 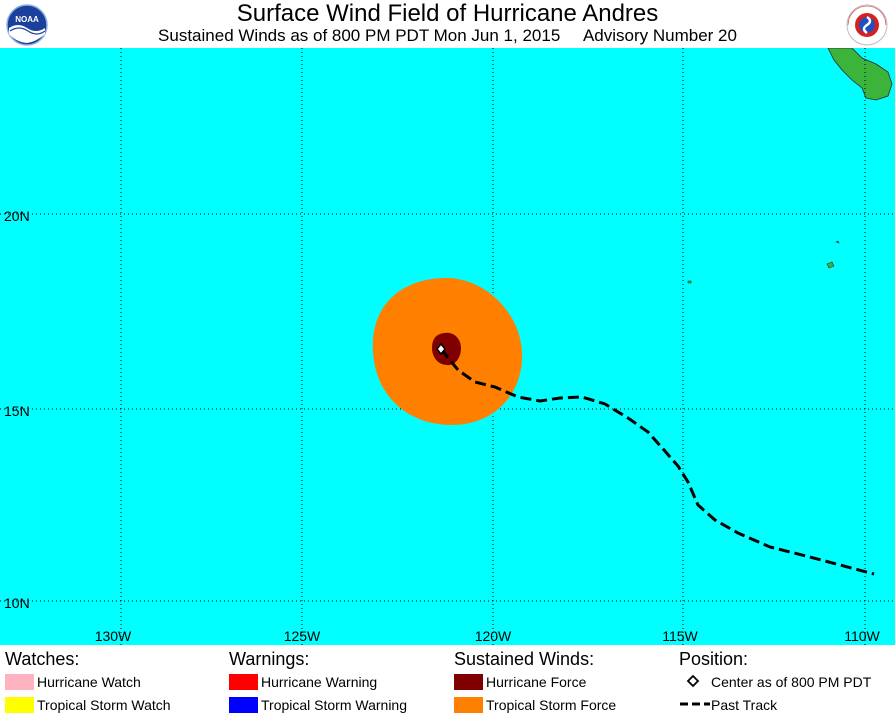 What do you see at coordinates (695, 704) in the screenshot?
I see `past-track-icon` at bounding box center [695, 704].